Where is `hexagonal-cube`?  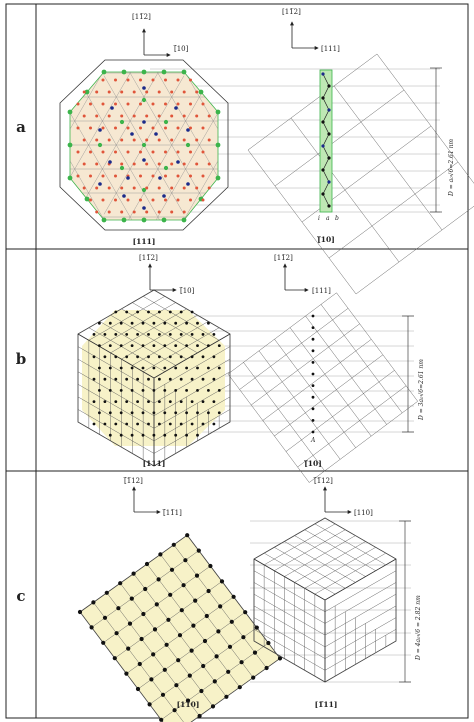 hexagonal-cube is located at coordinates (325, 600).